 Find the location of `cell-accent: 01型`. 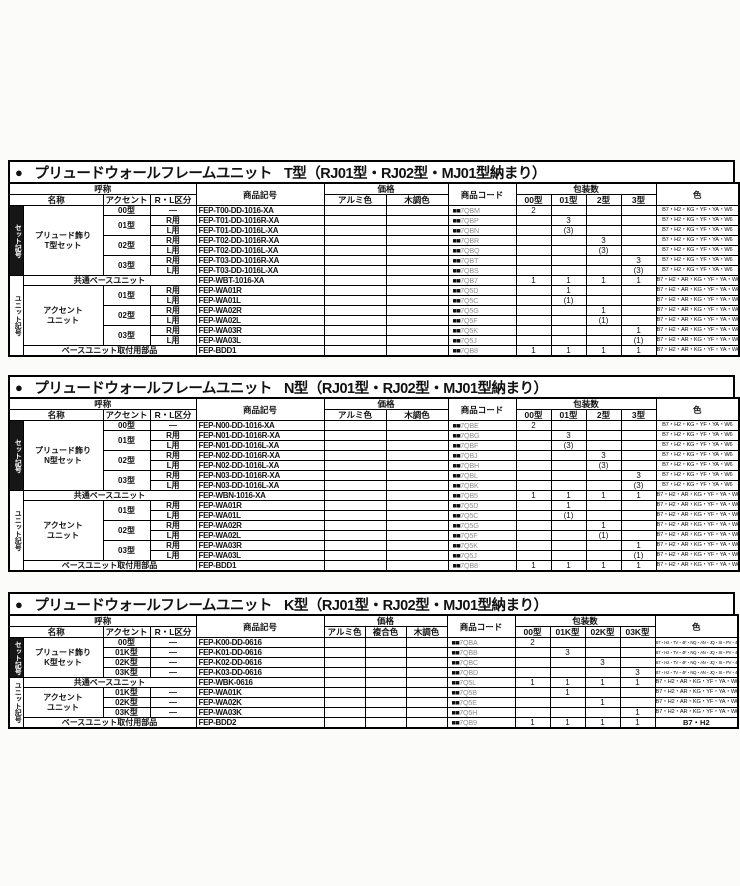

cell-accent: 01型 is located at coordinates (126, 295).